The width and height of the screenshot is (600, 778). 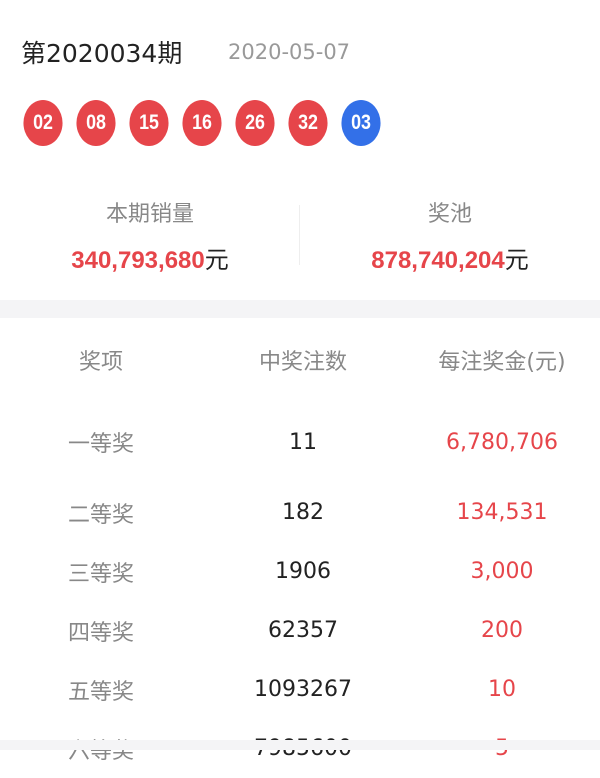 What do you see at coordinates (102, 53) in the screenshot?
I see `issue-title: 第2020034期` at bounding box center [102, 53].